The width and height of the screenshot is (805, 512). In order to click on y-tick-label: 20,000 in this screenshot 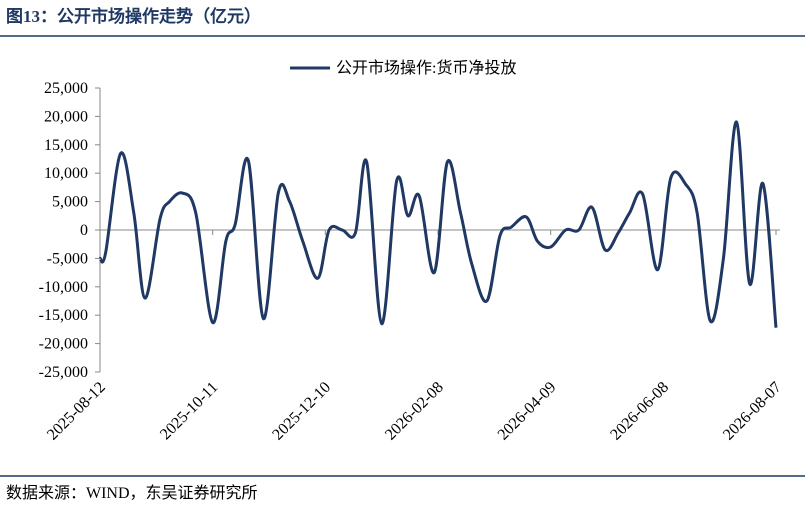, I will do `click(66, 116)`.